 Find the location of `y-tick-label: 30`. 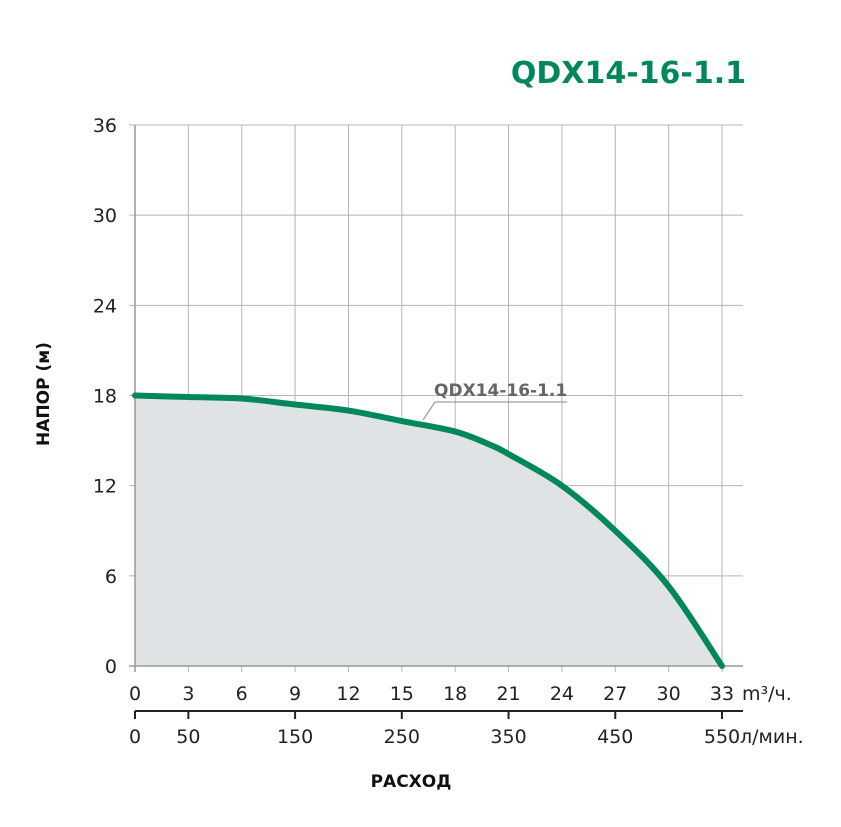

y-tick-label: 30 is located at coordinates (105, 216).